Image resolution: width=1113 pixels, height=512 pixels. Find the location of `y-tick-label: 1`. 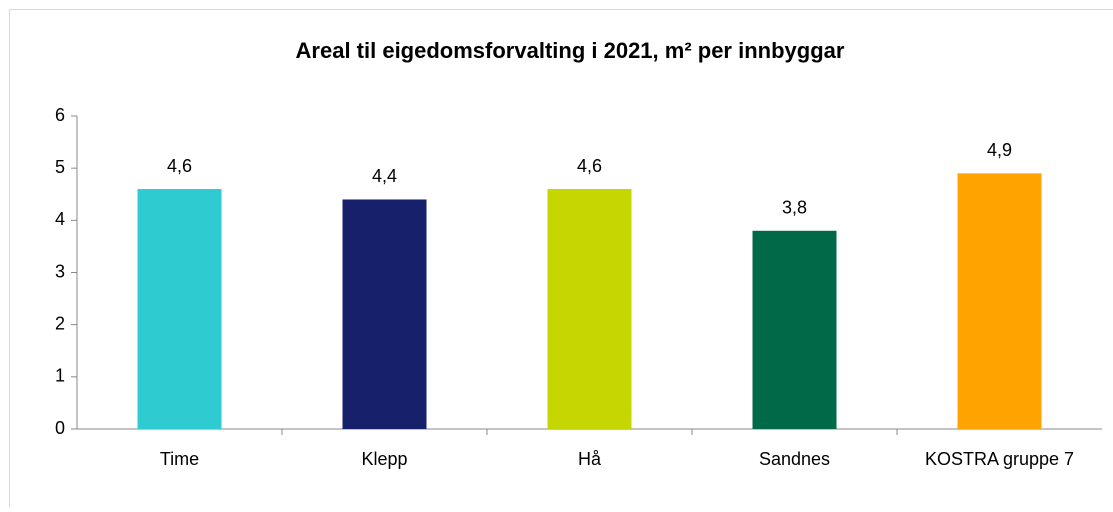

y-tick-label: 1 is located at coordinates (60, 376).